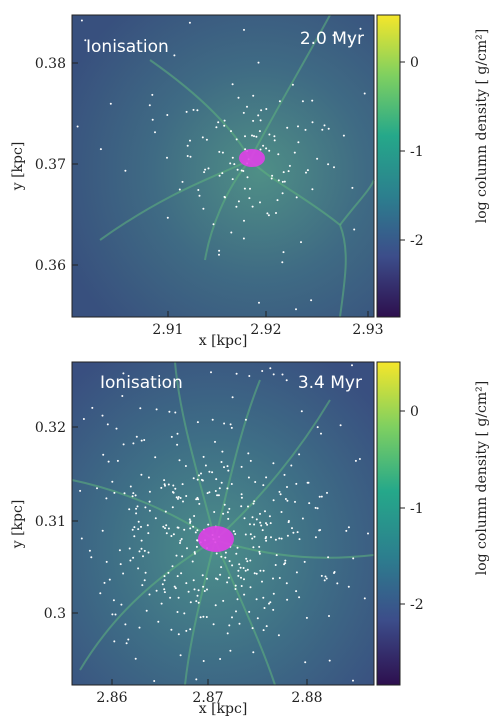 This screenshot has width=496, height=723. What do you see at coordinates (412, 508) in the screenshot?
I see `colorbar-ticks-bottom: 0 -1 -2` at bounding box center [412, 508].